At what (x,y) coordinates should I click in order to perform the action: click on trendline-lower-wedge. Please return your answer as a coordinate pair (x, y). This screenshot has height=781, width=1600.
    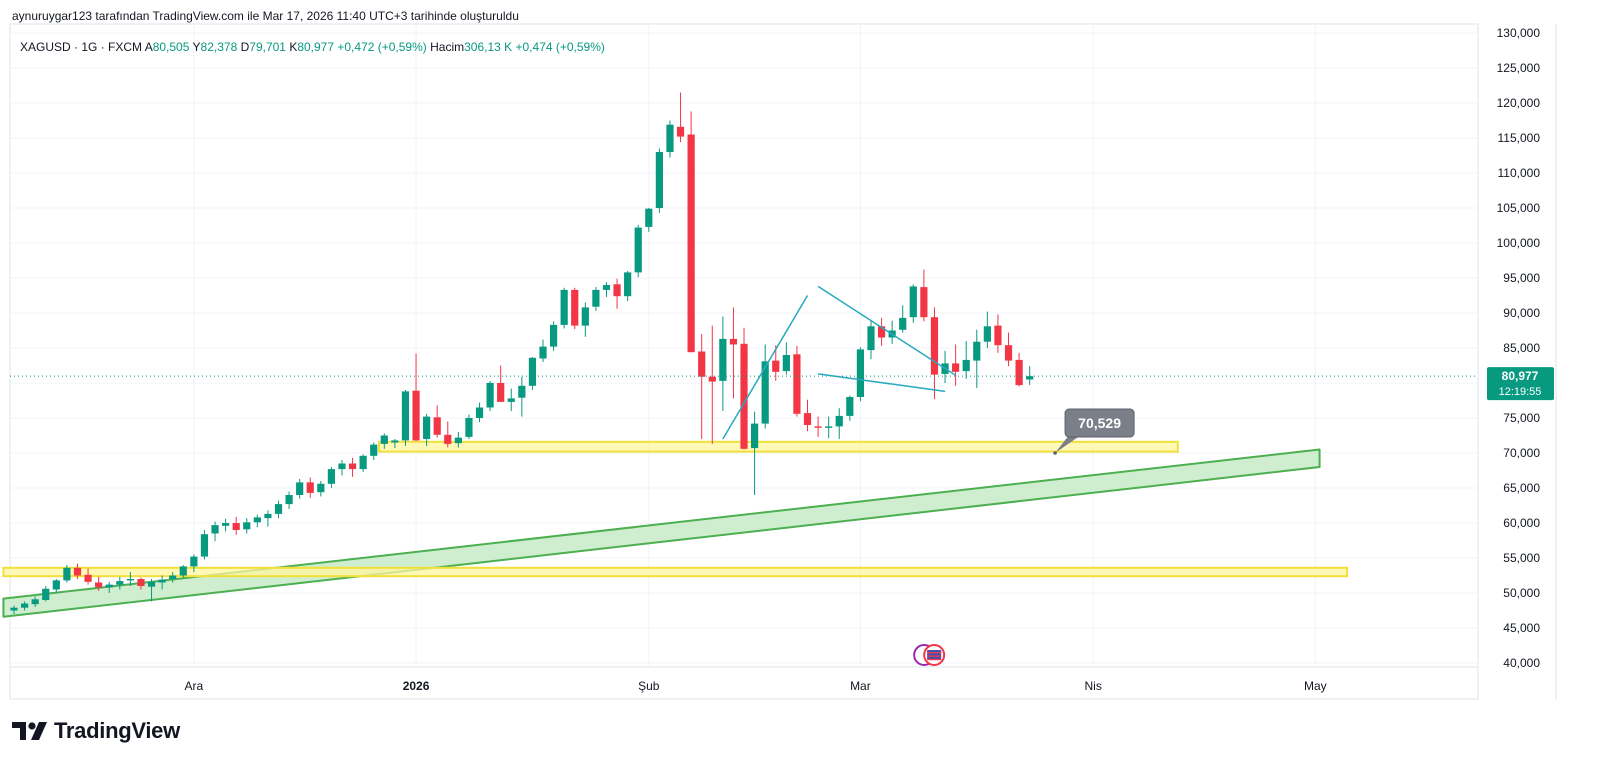
    Looking at the image, I should click on (881, 383).